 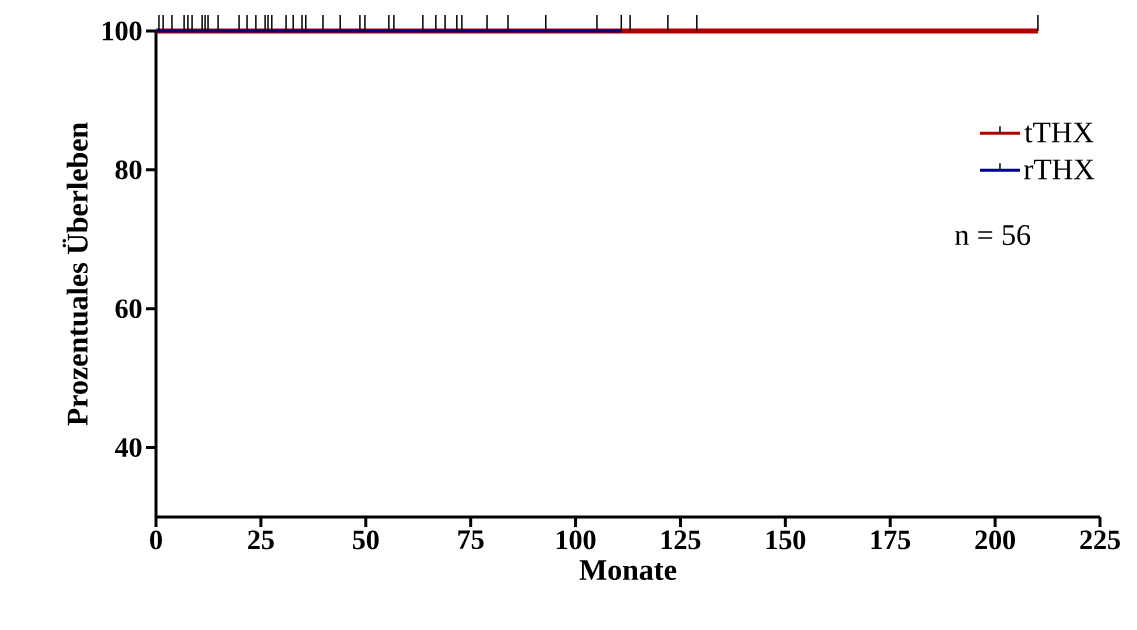 I want to click on y-axis-title: Prozentuales Überleben, so click(x=75, y=274).